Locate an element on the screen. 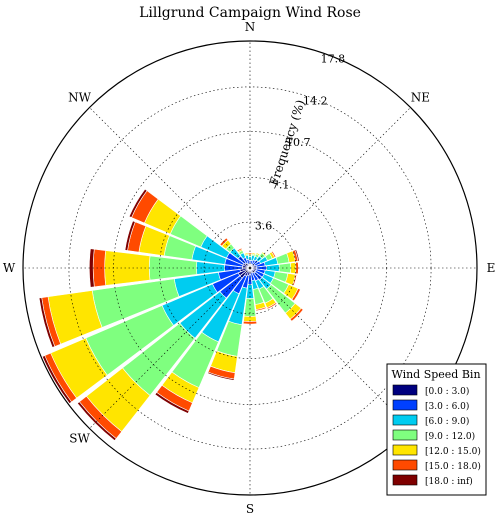 The height and width of the screenshot is (517, 500). radial-tick-labels: 3.6 7.1 10.7 14.2 17.8 is located at coordinates (300, 142).